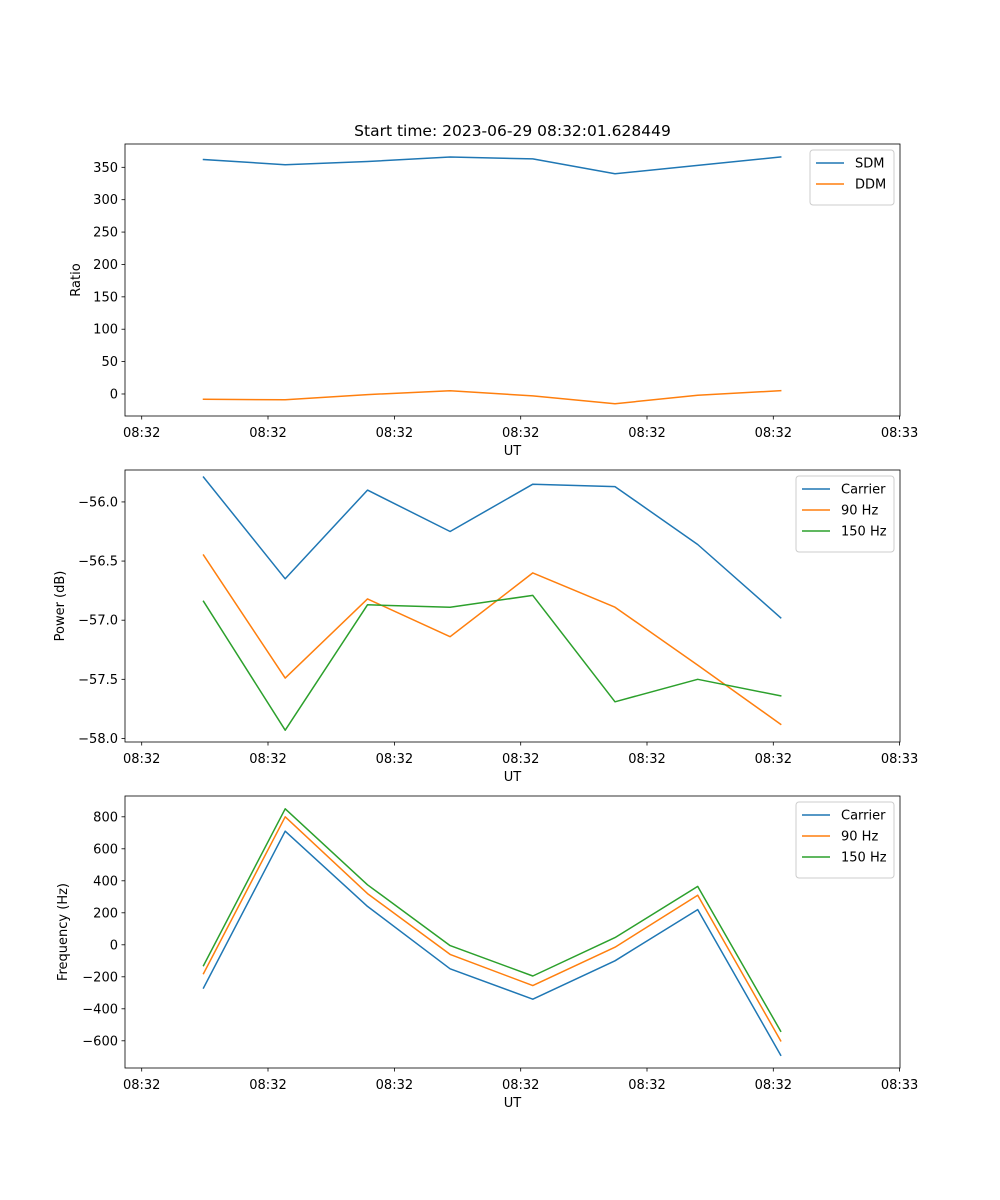 The height and width of the screenshot is (1200, 1000). I want to click on y-tick-label: 800, so click(105, 817).